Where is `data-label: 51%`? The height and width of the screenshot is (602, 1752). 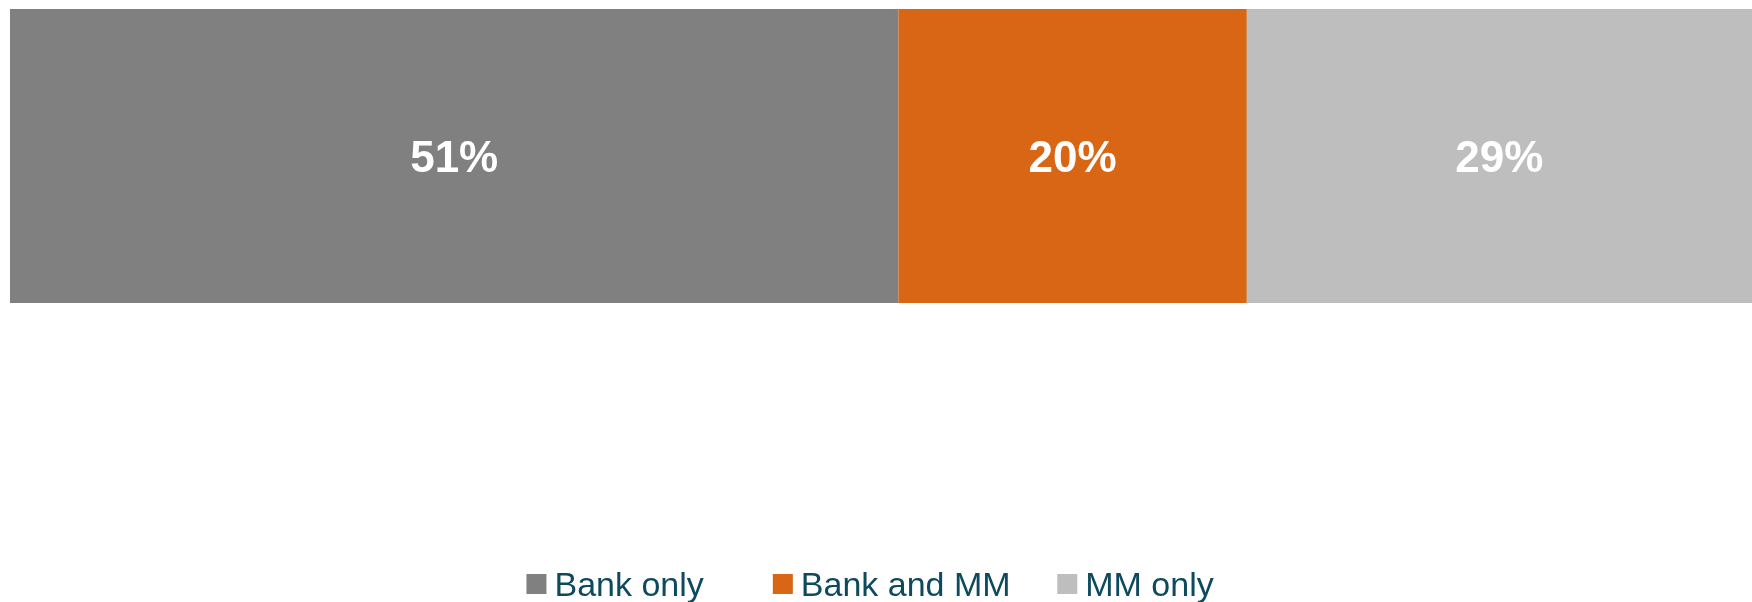
data-label: 51% is located at coordinates (454, 156).